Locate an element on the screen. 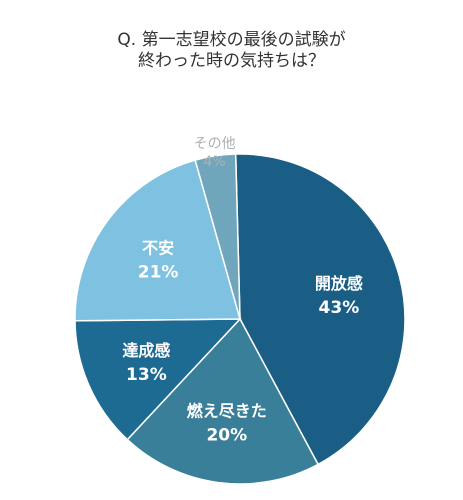 The height and width of the screenshot is (500, 463). slice-label: 不安 is located at coordinates (158, 248).